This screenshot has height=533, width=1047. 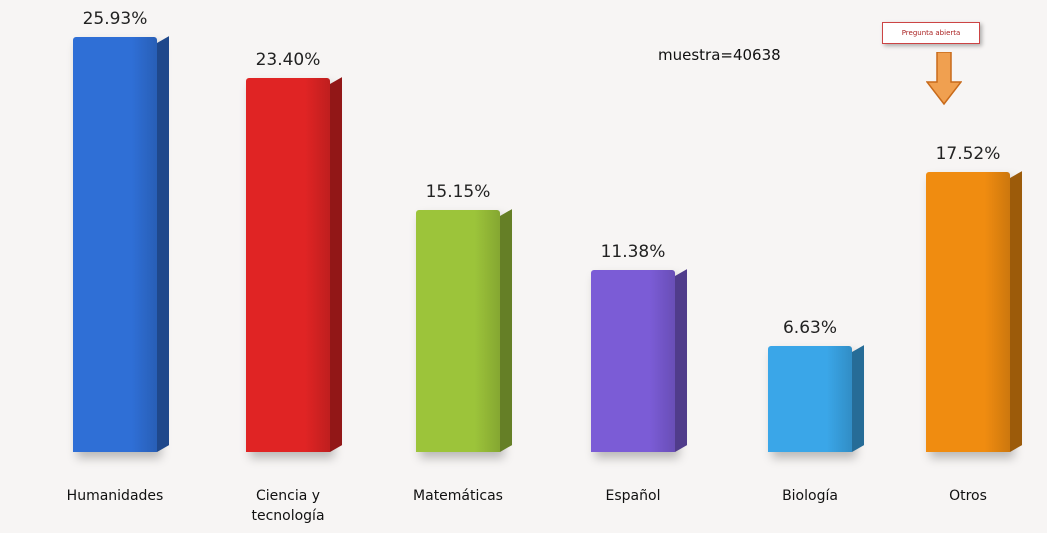 What do you see at coordinates (809, 327) in the screenshot?
I see `value-label: 6.63%` at bounding box center [809, 327].